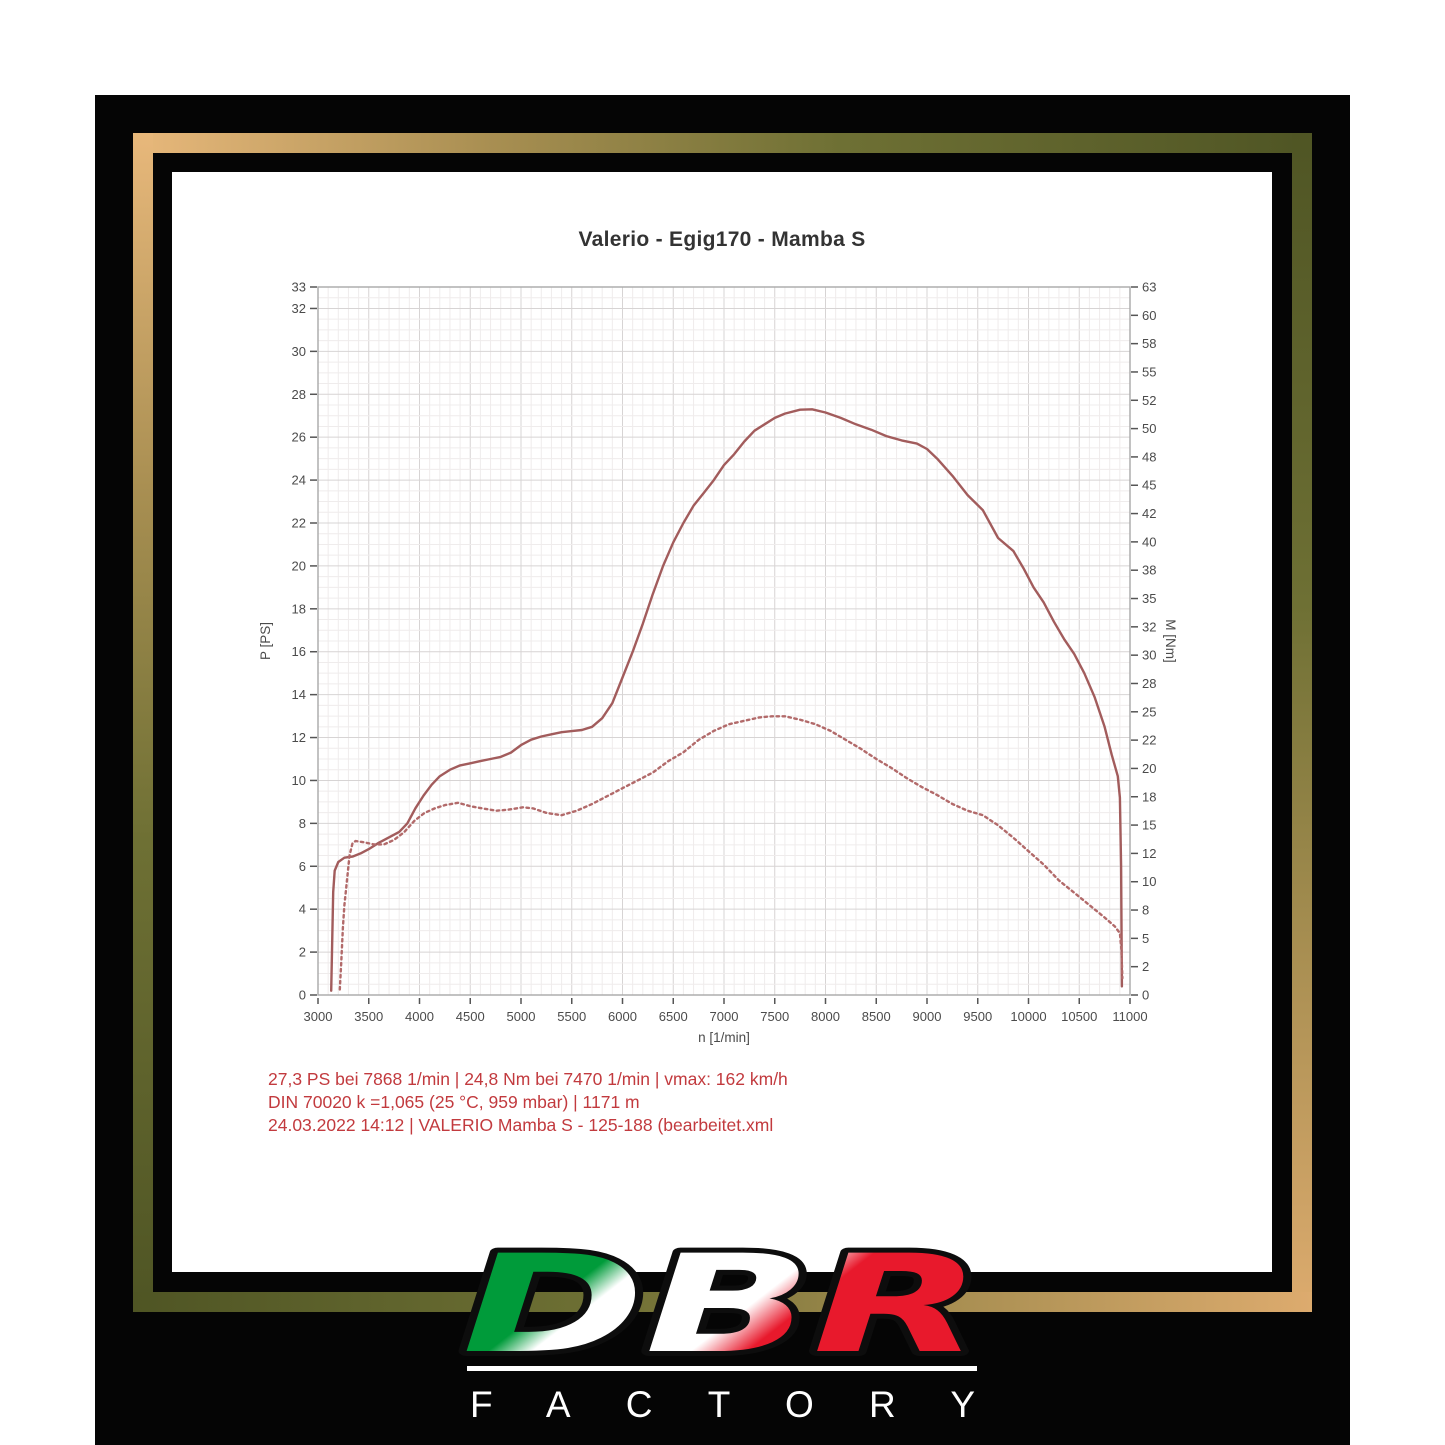 This screenshot has width=1445, height=1445. What do you see at coordinates (1149, 485) in the screenshot?
I see `svg-text: 45` at bounding box center [1149, 485].